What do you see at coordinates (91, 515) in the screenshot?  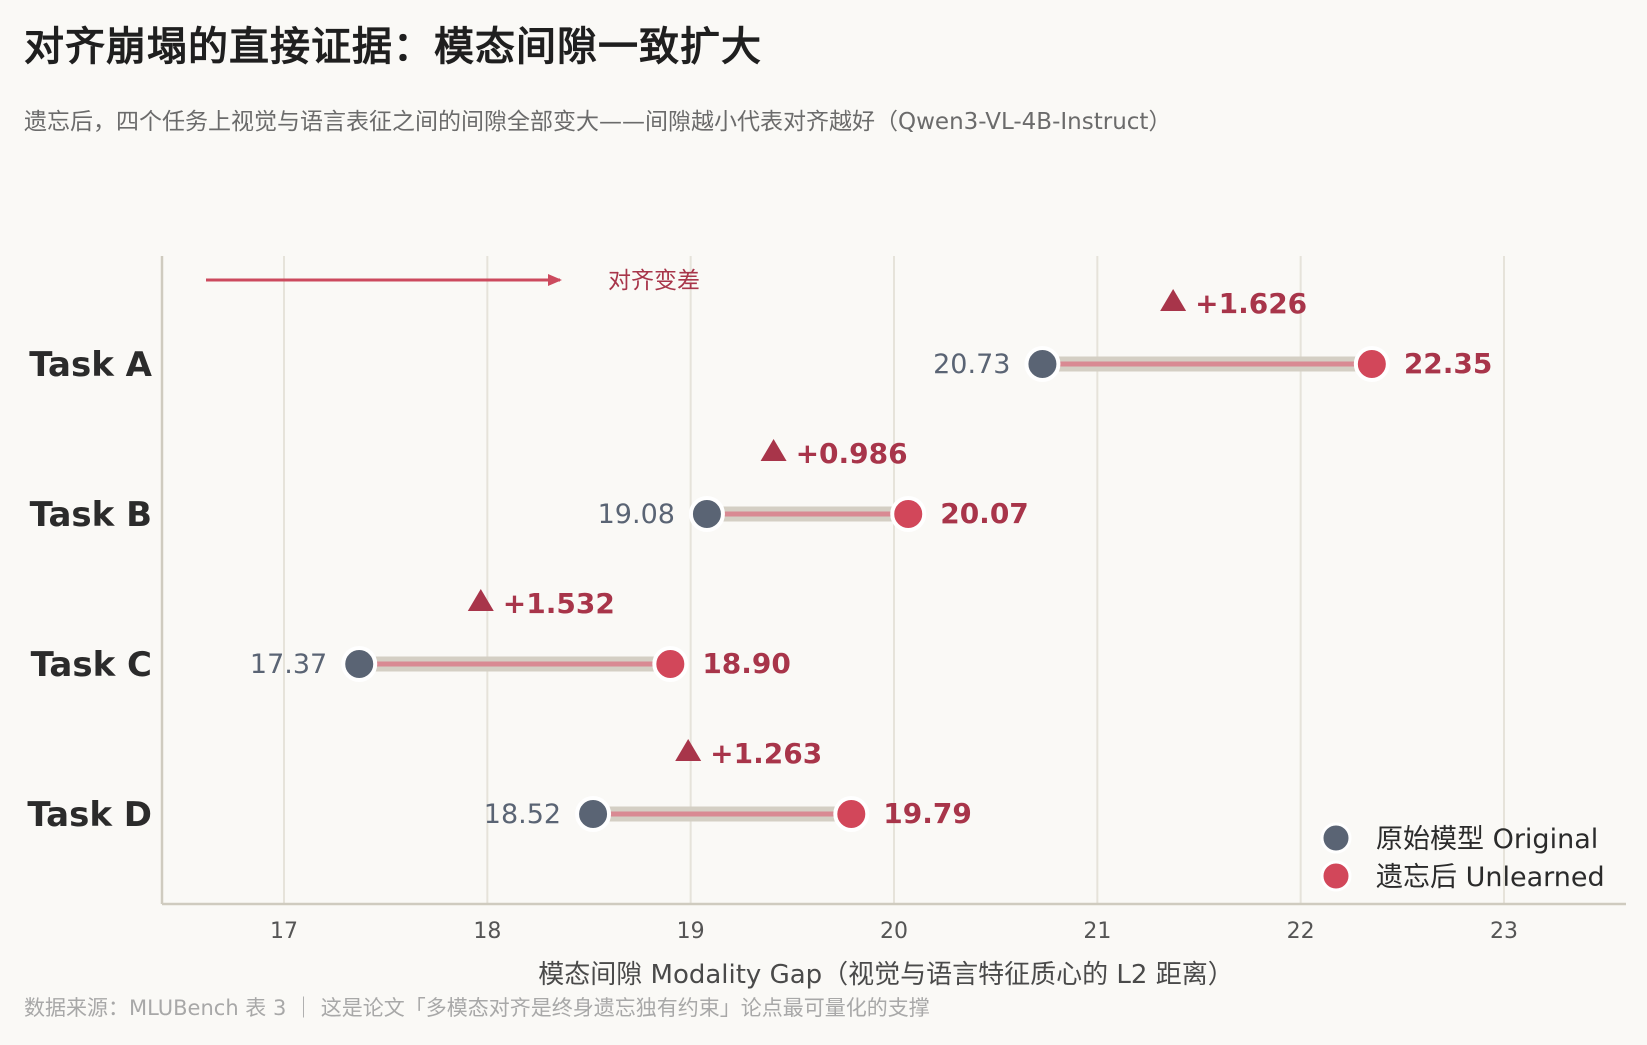 I see `category-label: Task B` at bounding box center [91, 515].